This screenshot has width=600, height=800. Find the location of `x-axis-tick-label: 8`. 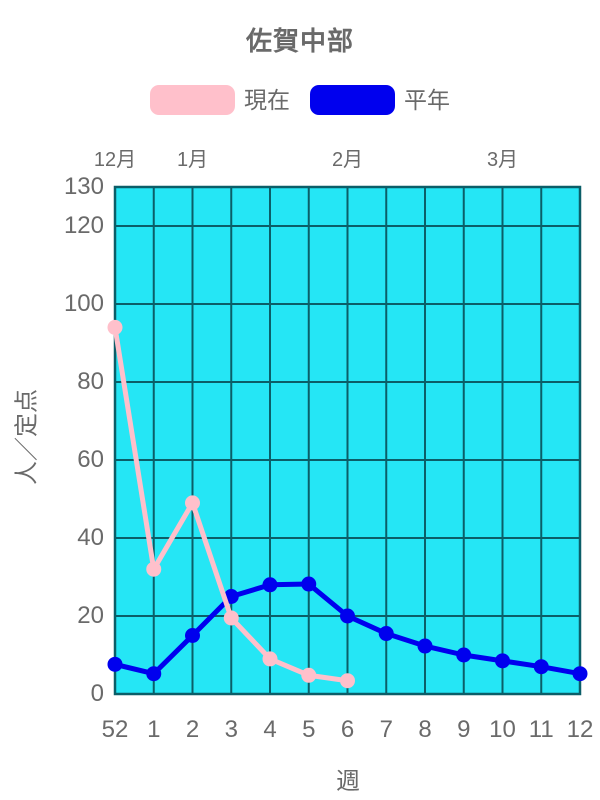

x-axis-tick-label: 8 is located at coordinates (425, 729).